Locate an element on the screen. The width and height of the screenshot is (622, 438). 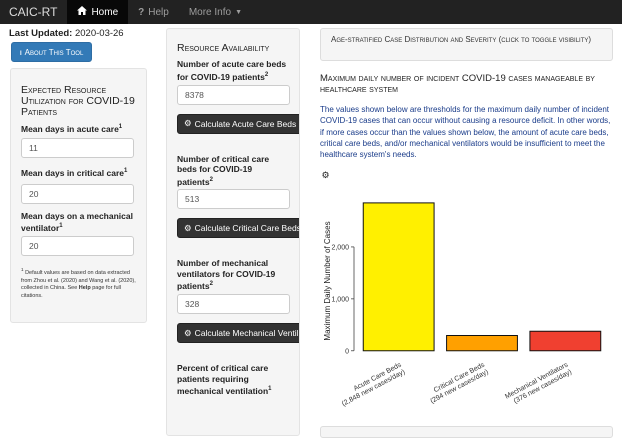
about-button: i About This Tool is located at coordinates (52, 52).